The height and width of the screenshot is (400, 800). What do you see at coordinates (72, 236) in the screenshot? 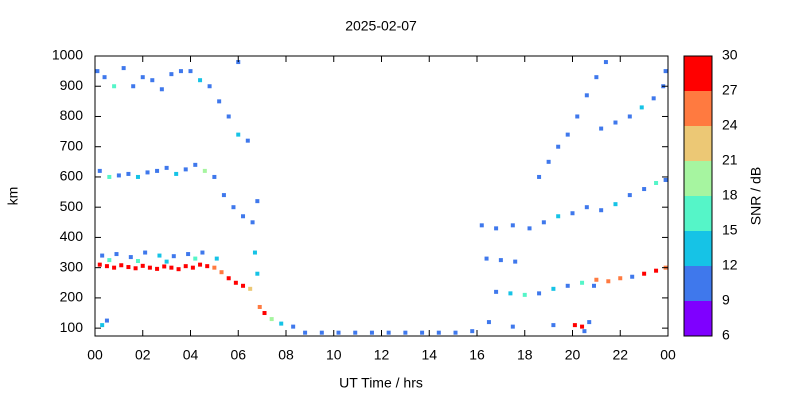
I see `y-tick-label: 400` at bounding box center [72, 236].